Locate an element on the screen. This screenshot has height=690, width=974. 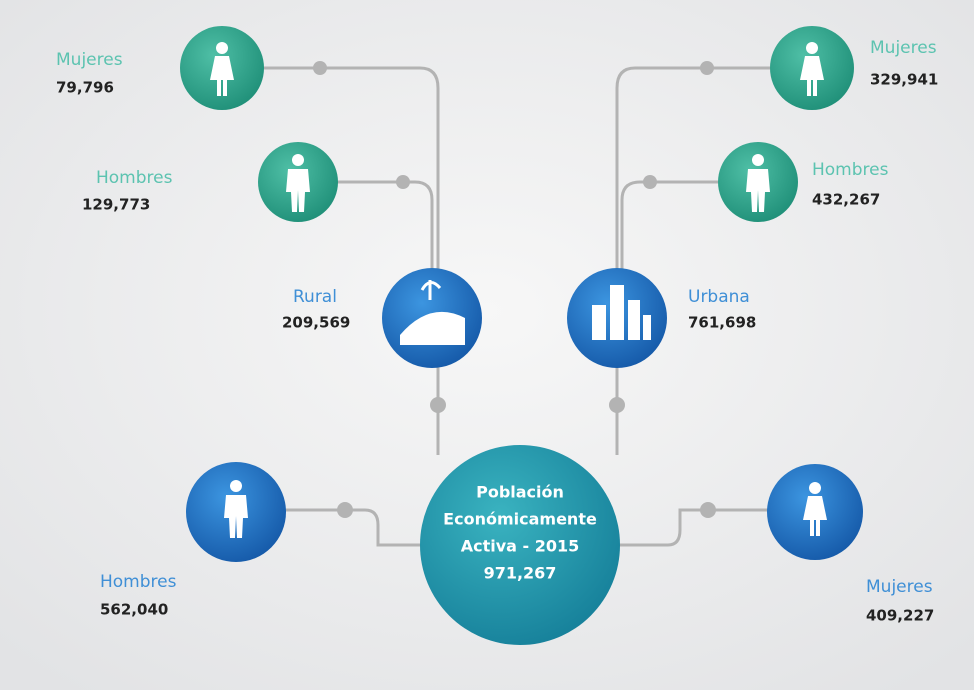
value: 79,796 is located at coordinates (85, 88).